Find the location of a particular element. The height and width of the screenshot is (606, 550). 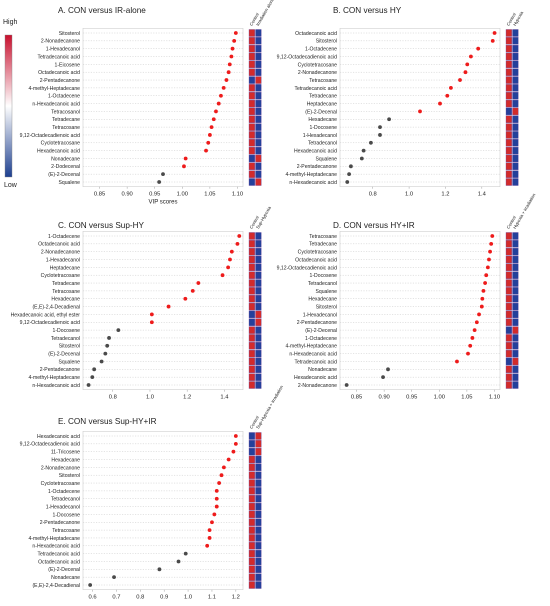

metabolite-label: Cyclotetracosane is located at coordinates (318, 65).